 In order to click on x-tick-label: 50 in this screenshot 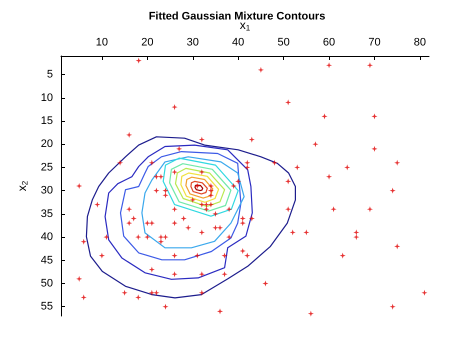, I will do `click(283, 42)`.